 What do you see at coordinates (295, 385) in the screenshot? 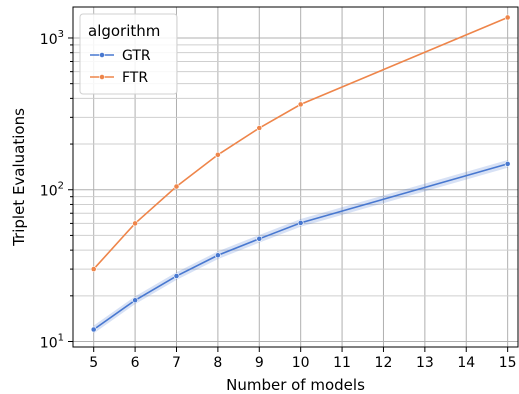
I see `x-axis-label: Number of models` at bounding box center [295, 385].